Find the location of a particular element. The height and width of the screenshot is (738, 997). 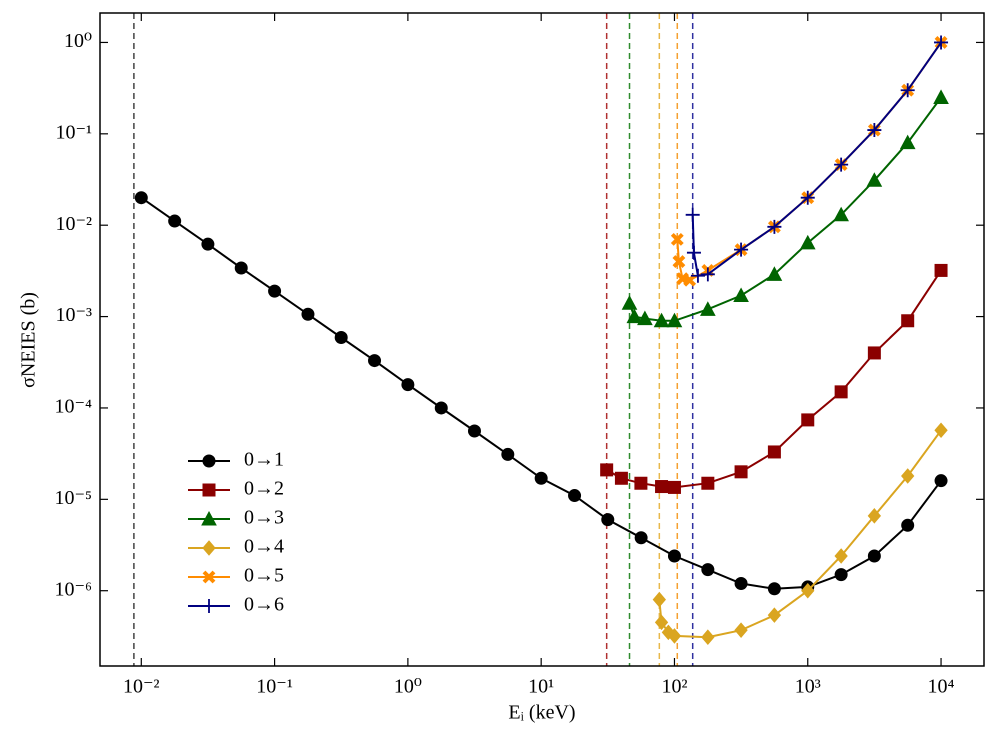

y-tick-label: 10⁻¹ is located at coordinates (73, 132).